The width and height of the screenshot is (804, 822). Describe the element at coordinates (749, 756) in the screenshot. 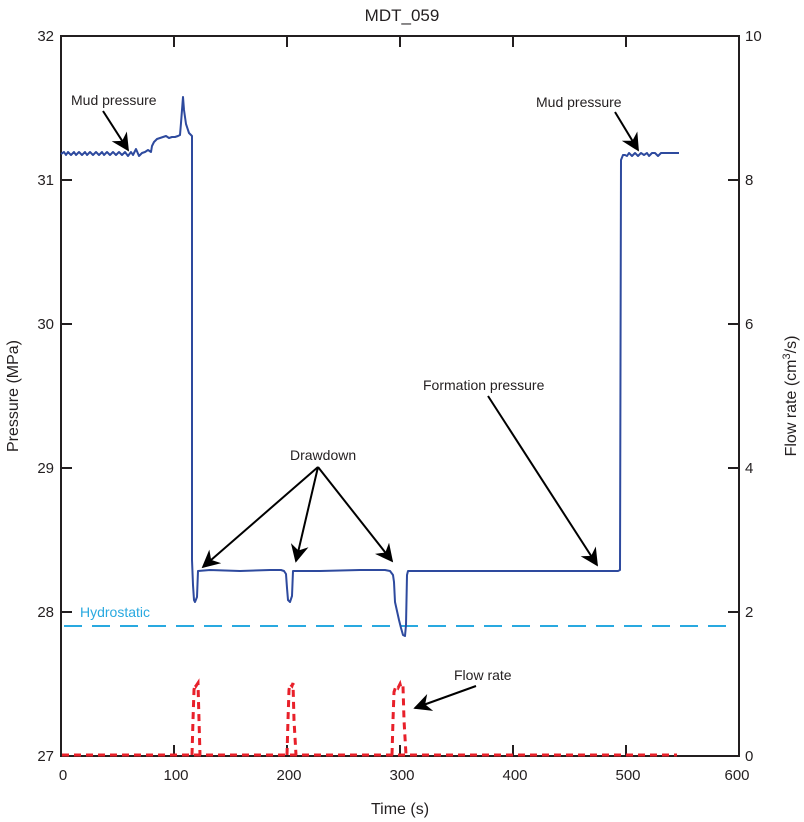

I see `y2-tick-0: 0` at that location.